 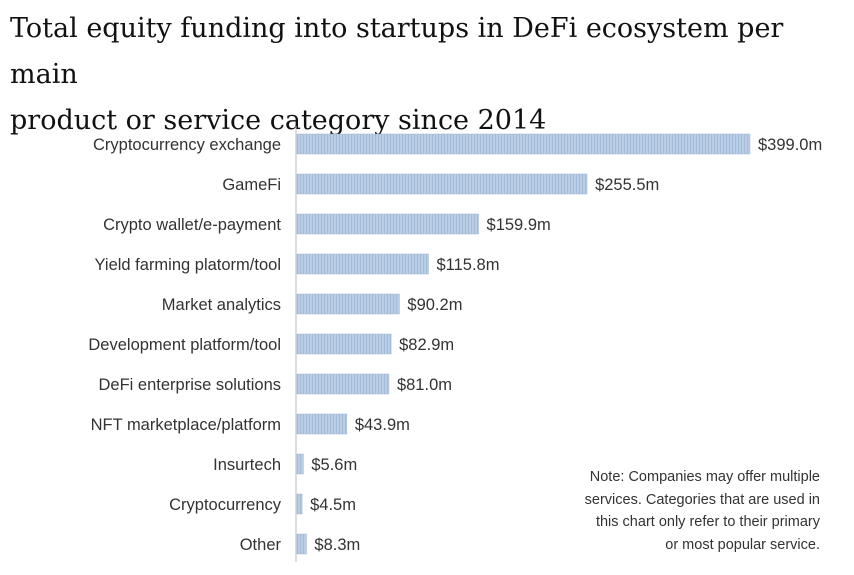 What do you see at coordinates (424, 385) in the screenshot?
I see `value-label: $81.0m` at bounding box center [424, 385].